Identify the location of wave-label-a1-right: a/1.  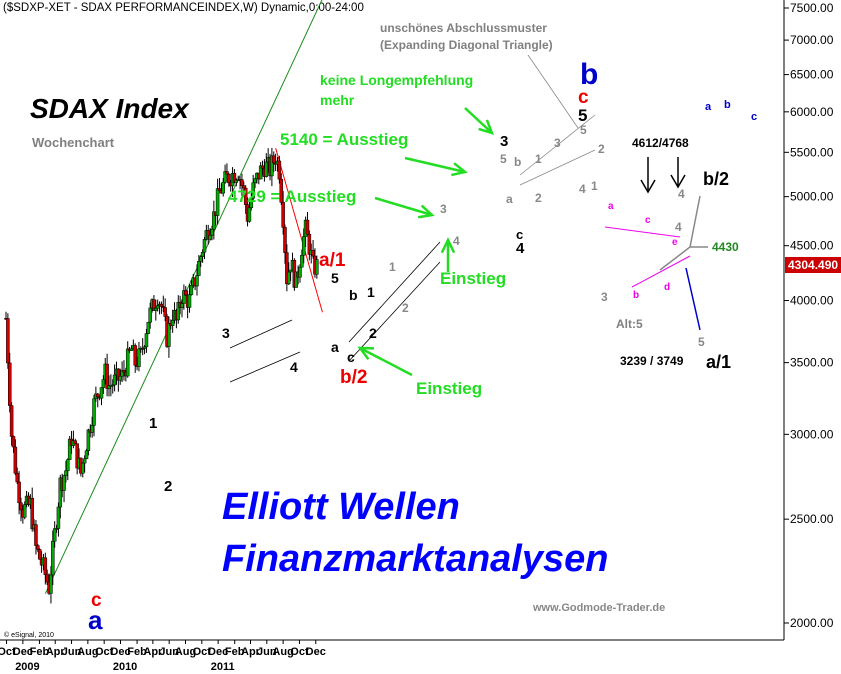
(718, 362).